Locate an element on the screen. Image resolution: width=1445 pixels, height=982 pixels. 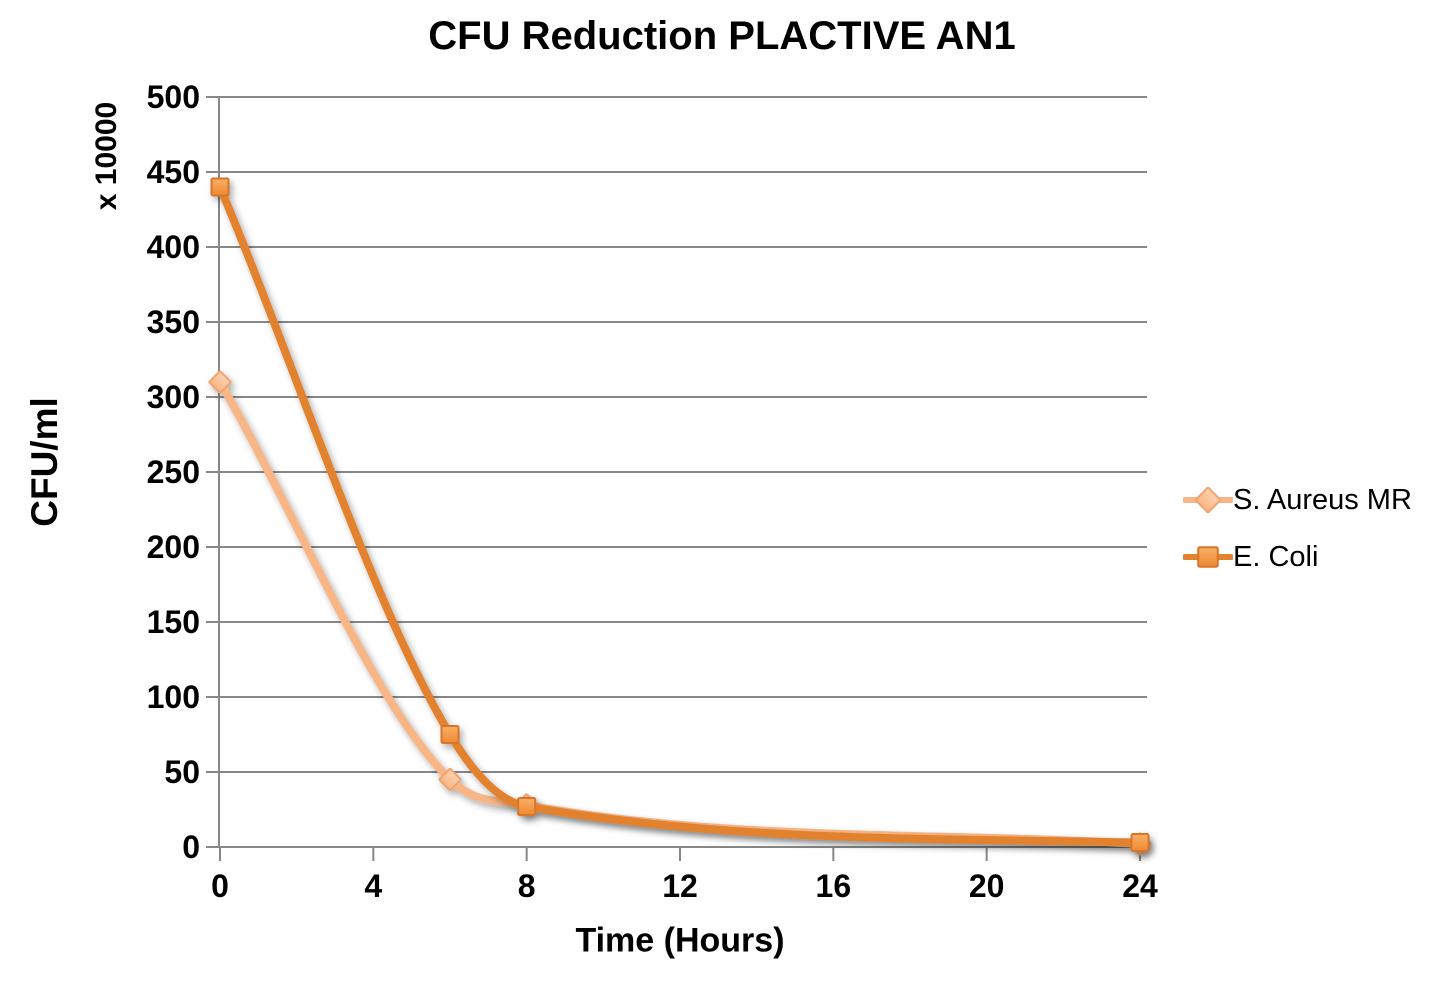
legend-label: E. Coli is located at coordinates (1276, 556).